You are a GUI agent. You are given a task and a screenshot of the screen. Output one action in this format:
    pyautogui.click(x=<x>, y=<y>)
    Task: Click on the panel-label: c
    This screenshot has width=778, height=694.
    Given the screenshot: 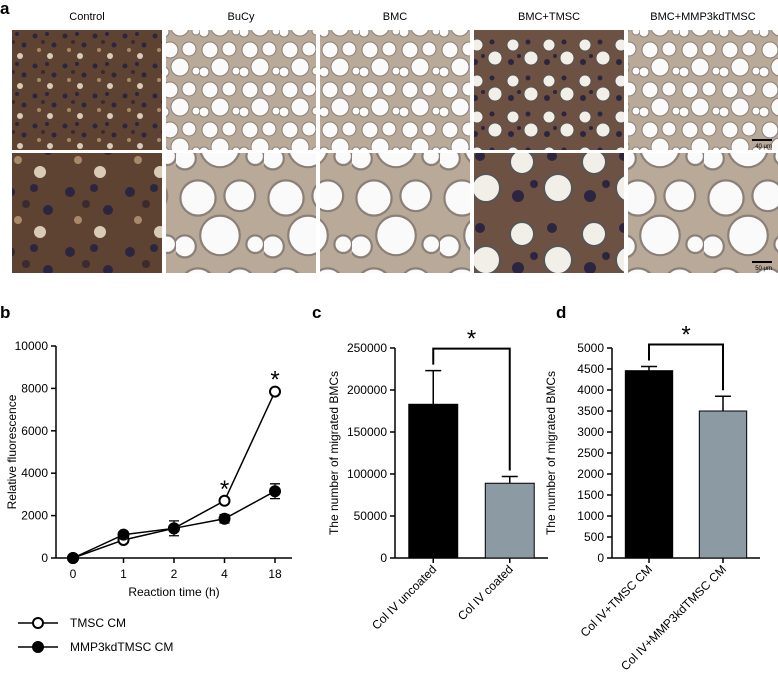 What is the action you would take?
    pyautogui.click(x=316, y=312)
    